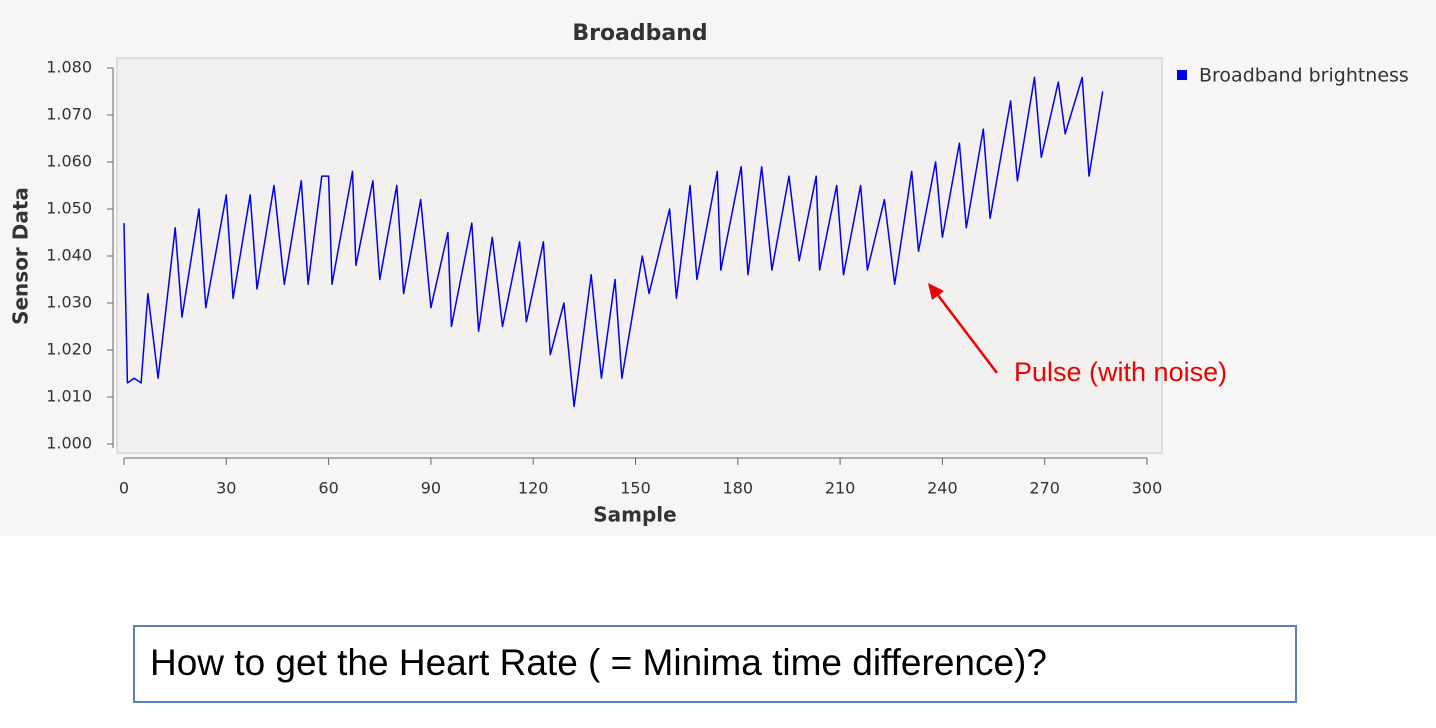 Image resolution: width=1436 pixels, height=728 pixels. Describe the element at coordinates (69, 161) in the screenshot. I see `y-tick-label: 1.060` at that location.